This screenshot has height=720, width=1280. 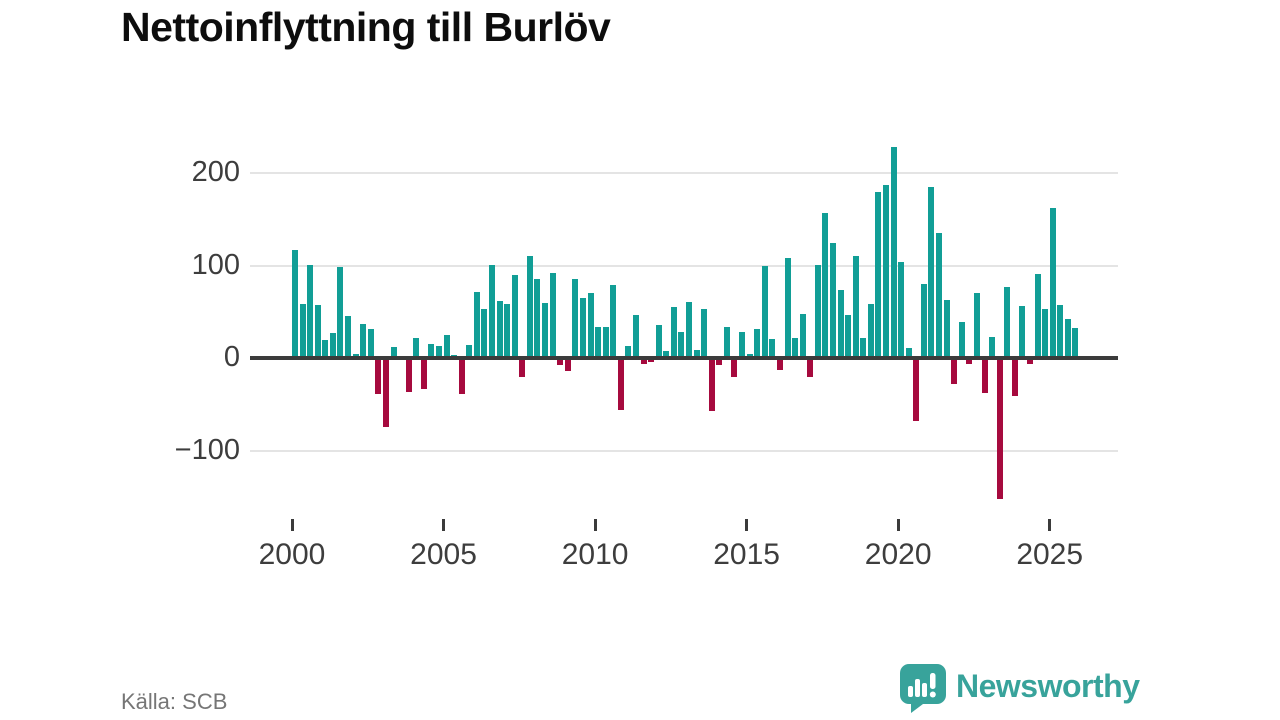 I want to click on y-tick-label: 100, so click(x=215, y=264).